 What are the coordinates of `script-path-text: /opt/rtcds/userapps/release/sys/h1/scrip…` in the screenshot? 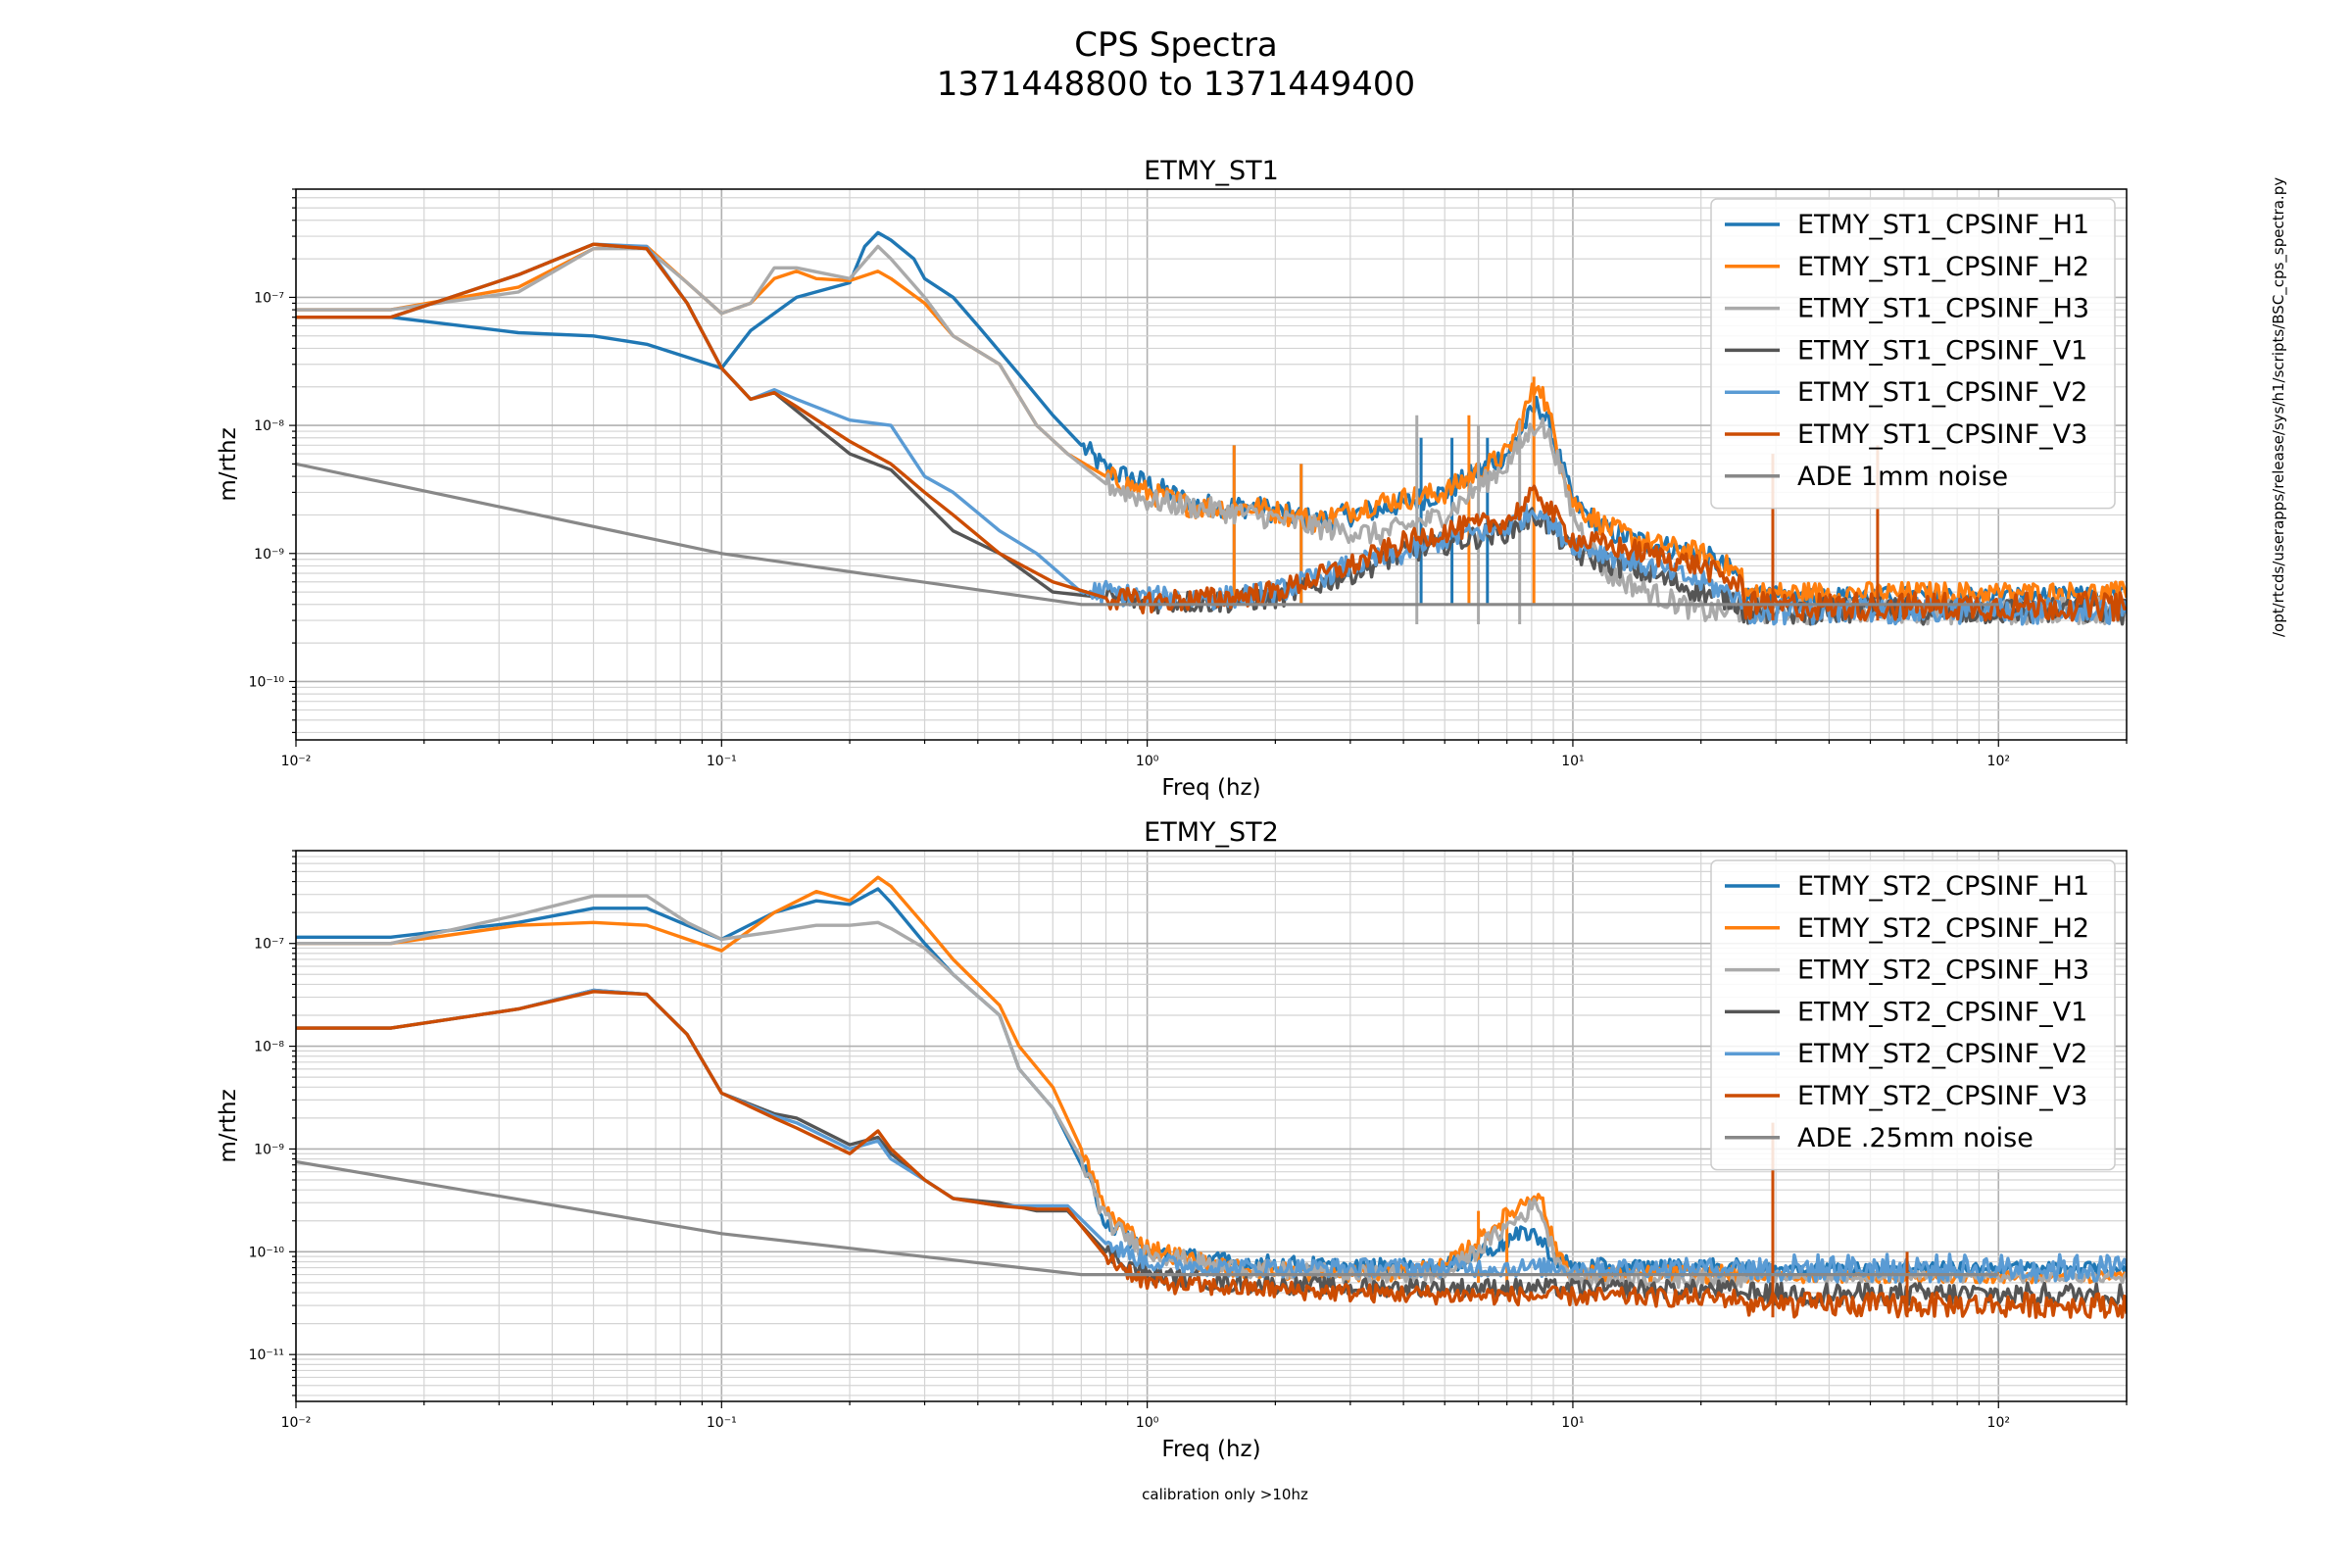 It's located at (2278, 406).